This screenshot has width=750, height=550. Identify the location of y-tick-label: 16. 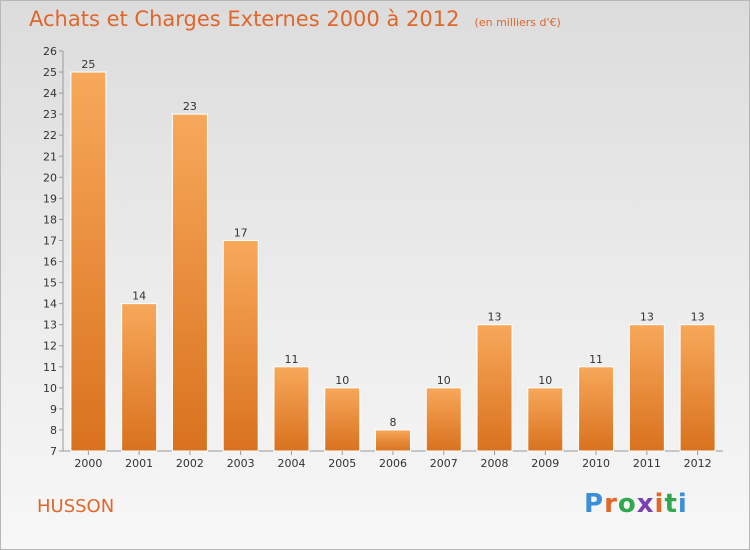
(50, 262).